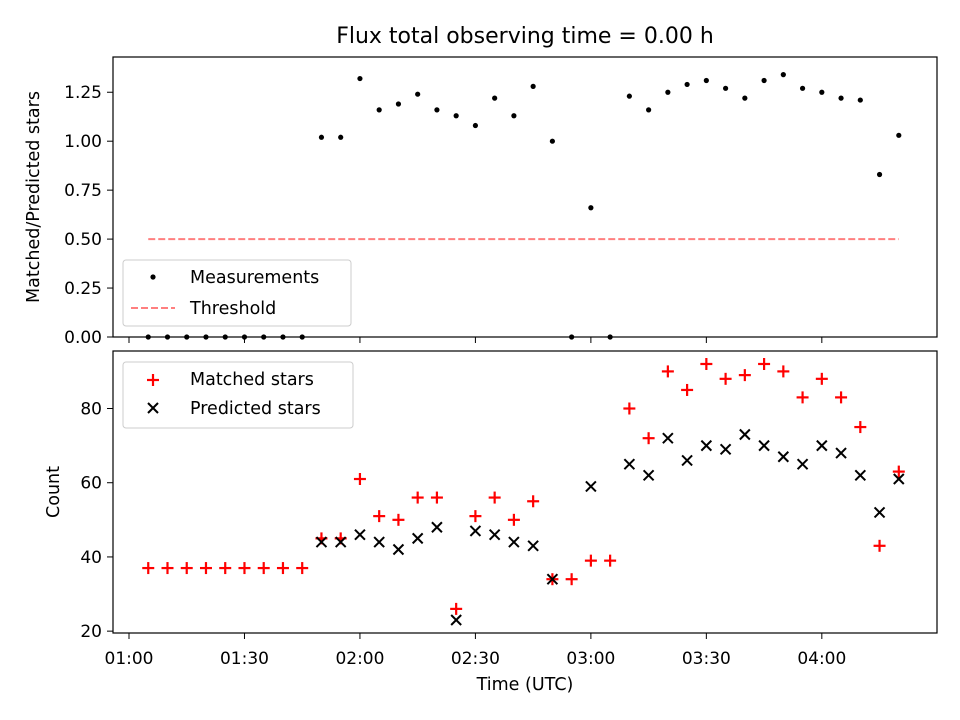  I want to click on ratio-y-tick-label: 0.75, so click(83, 191).